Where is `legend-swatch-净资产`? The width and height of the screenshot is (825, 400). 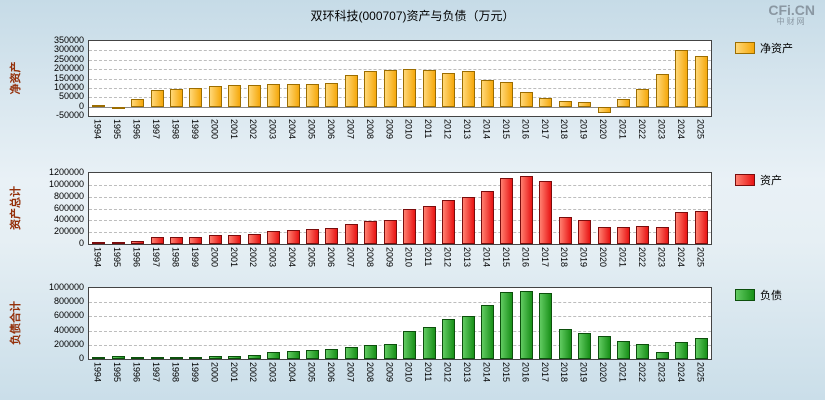 legend-swatch-净资产 is located at coordinates (745, 48).